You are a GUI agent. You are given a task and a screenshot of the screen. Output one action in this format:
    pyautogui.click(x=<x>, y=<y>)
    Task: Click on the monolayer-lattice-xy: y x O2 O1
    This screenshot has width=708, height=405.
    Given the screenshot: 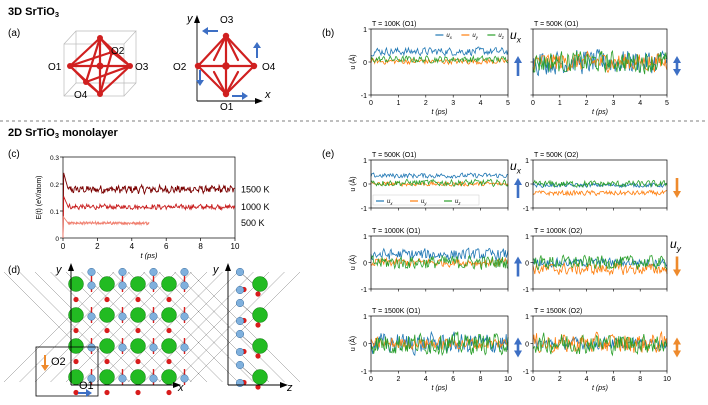 What is the action you would take?
    pyautogui.click(x=152, y=330)
    